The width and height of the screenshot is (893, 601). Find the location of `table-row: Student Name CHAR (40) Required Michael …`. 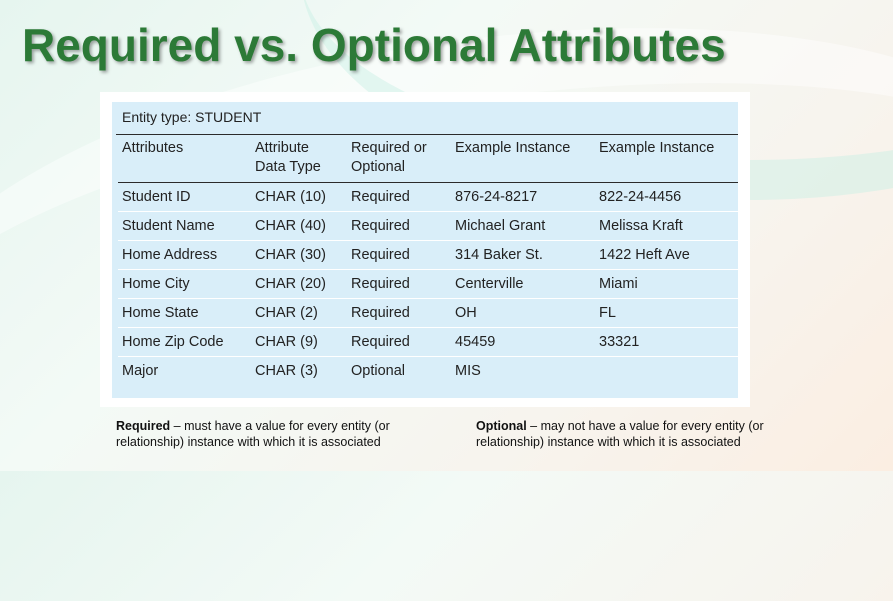

table-row: Student Name CHAR (40) Required Michael … is located at coordinates (428, 226).